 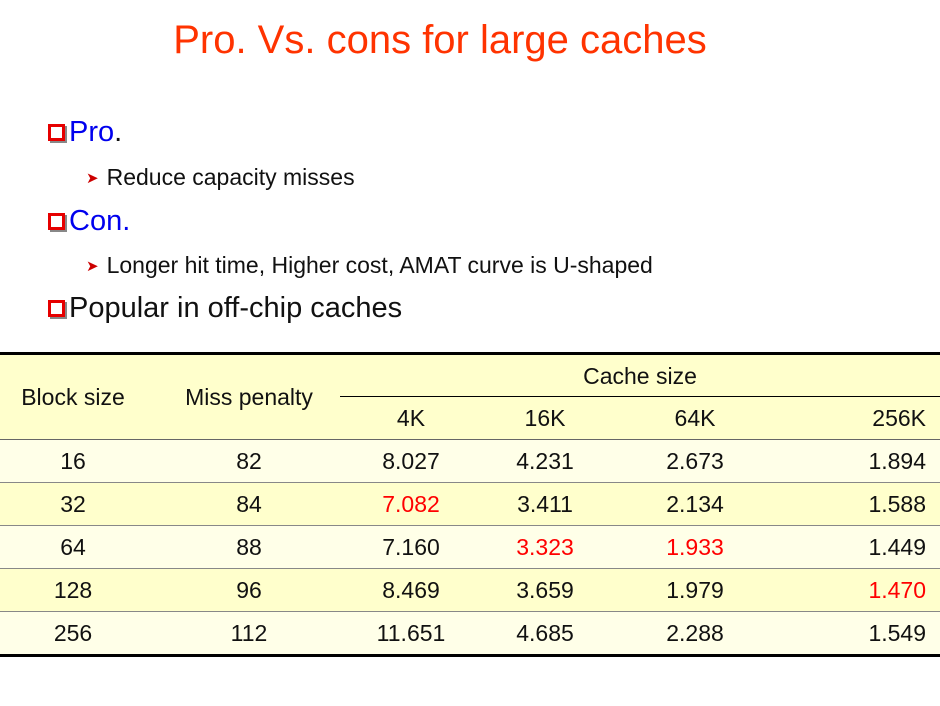 I want to click on bullet-pro: Pro., so click(x=85, y=132).